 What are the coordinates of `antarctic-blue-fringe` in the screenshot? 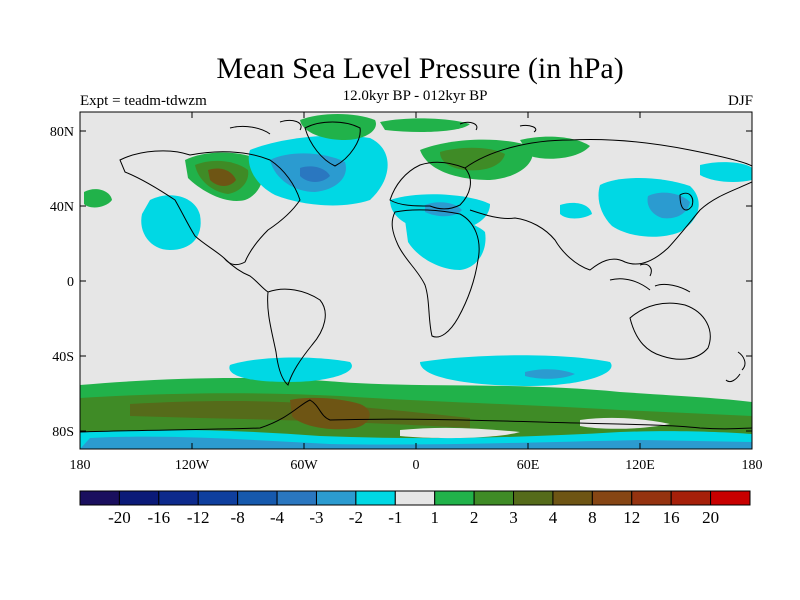 It's located at (416, 442).